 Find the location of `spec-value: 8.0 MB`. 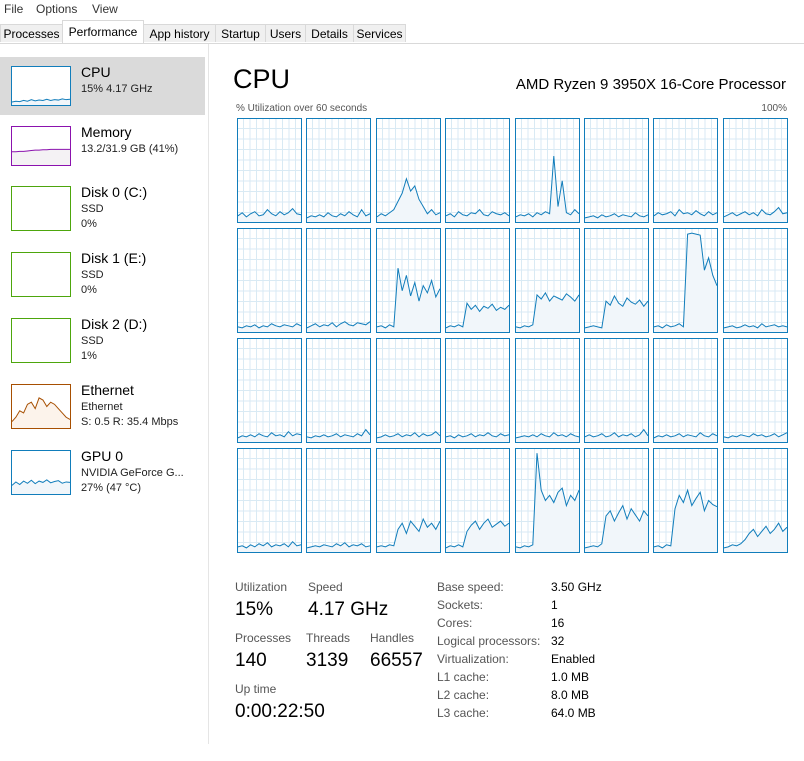

spec-value: 8.0 MB is located at coordinates (570, 695).